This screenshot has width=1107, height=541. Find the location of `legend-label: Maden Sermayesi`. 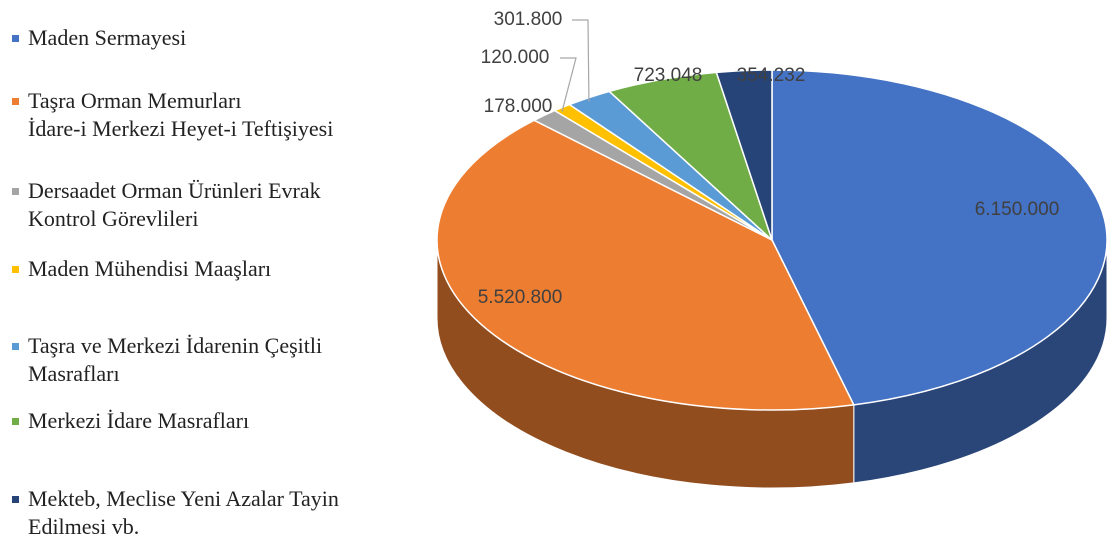

legend-label: Maden Sermayesi is located at coordinates (107, 37).